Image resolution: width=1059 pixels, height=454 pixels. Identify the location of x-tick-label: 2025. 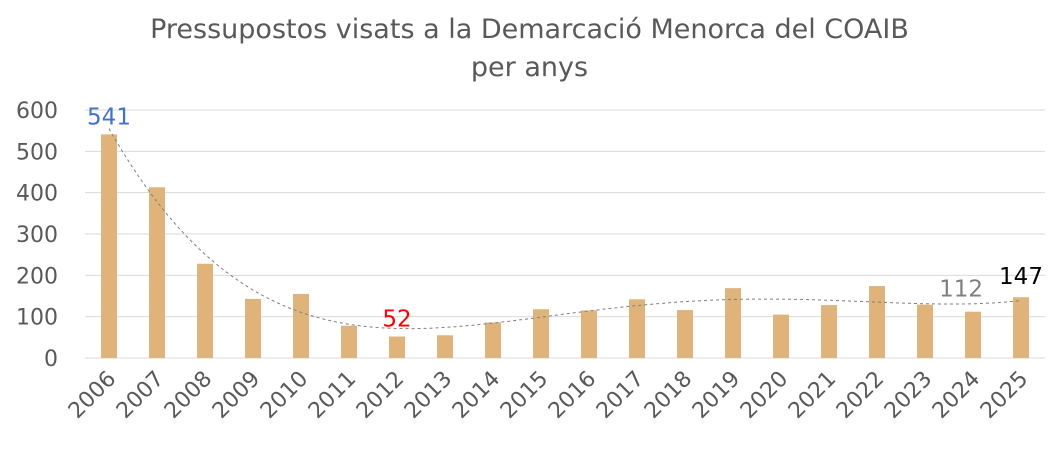
(1004, 395).